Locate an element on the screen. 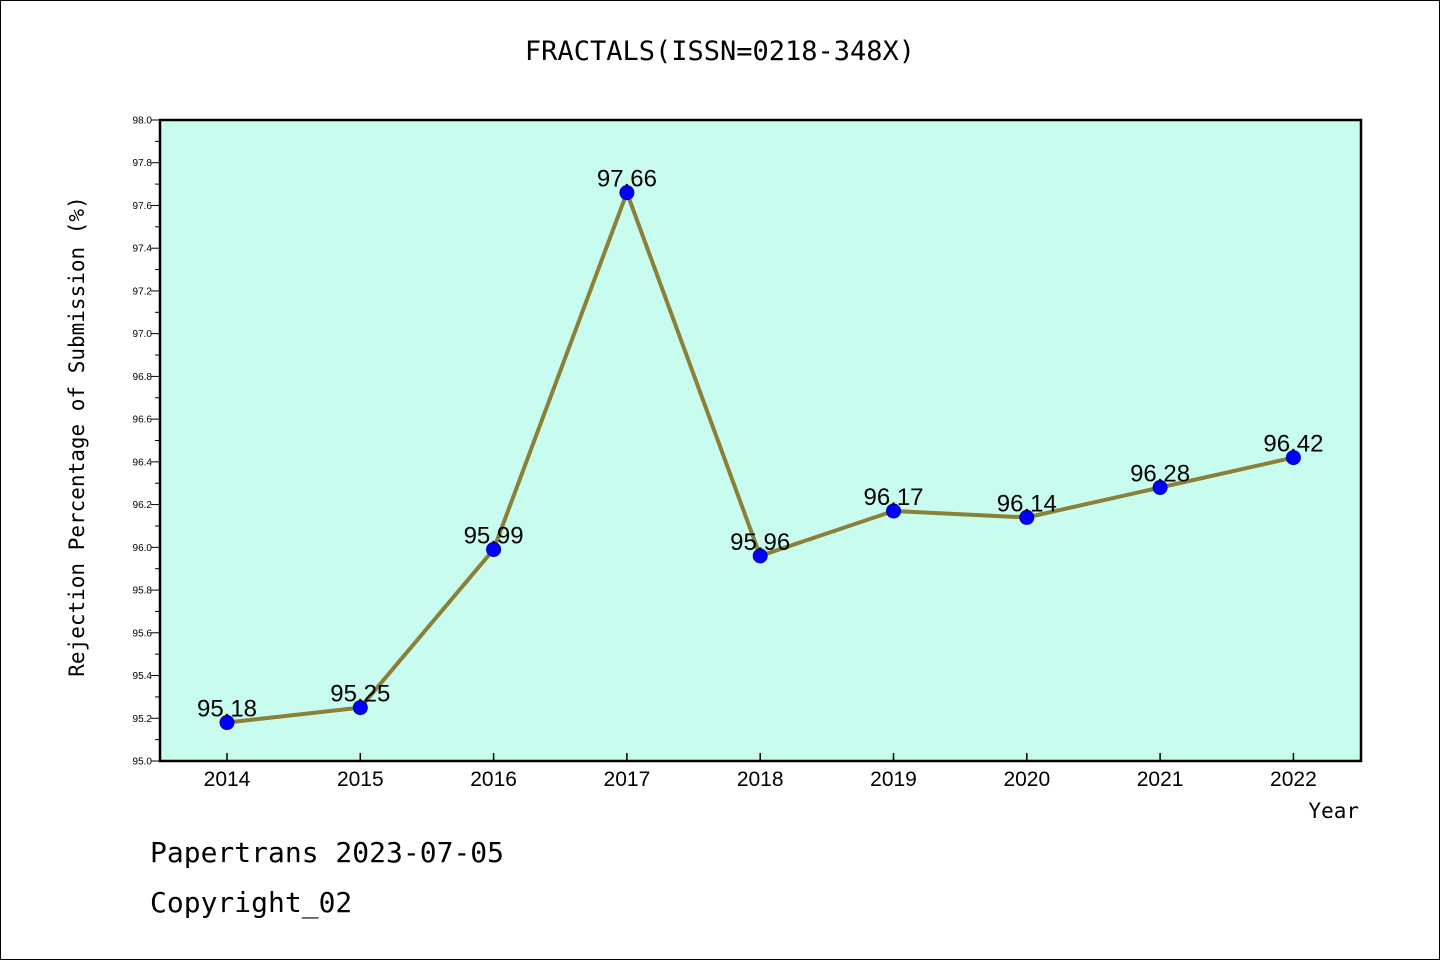 This screenshot has width=1440, height=960. y-tick-label: 95.4 is located at coordinates (143, 676).